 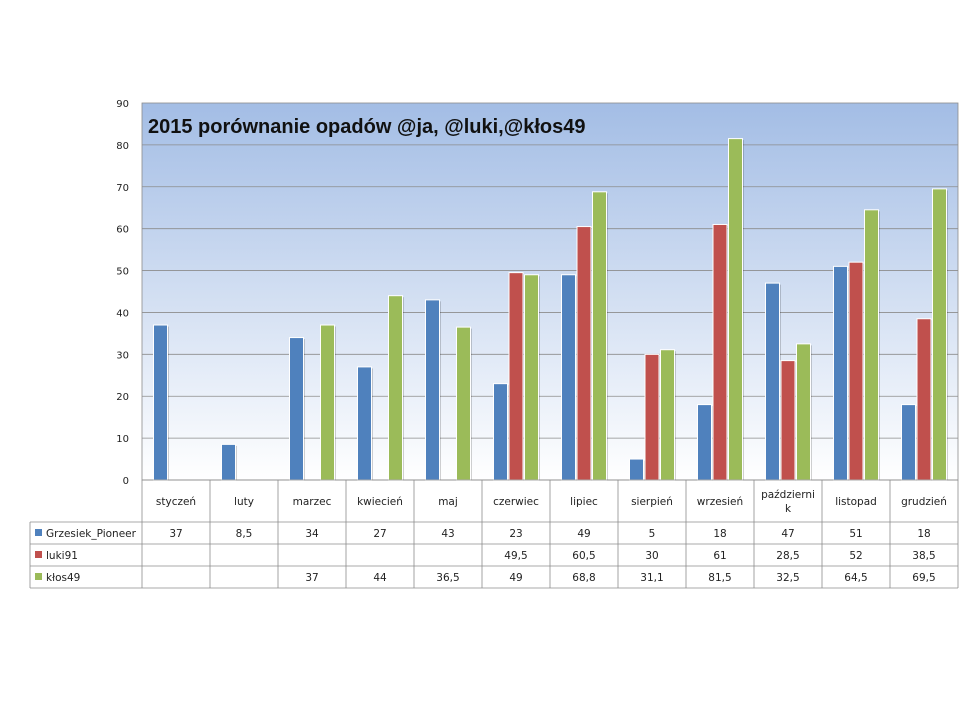 What do you see at coordinates (855, 578) in the screenshot?
I see `data-cell: 64,5` at bounding box center [855, 578].